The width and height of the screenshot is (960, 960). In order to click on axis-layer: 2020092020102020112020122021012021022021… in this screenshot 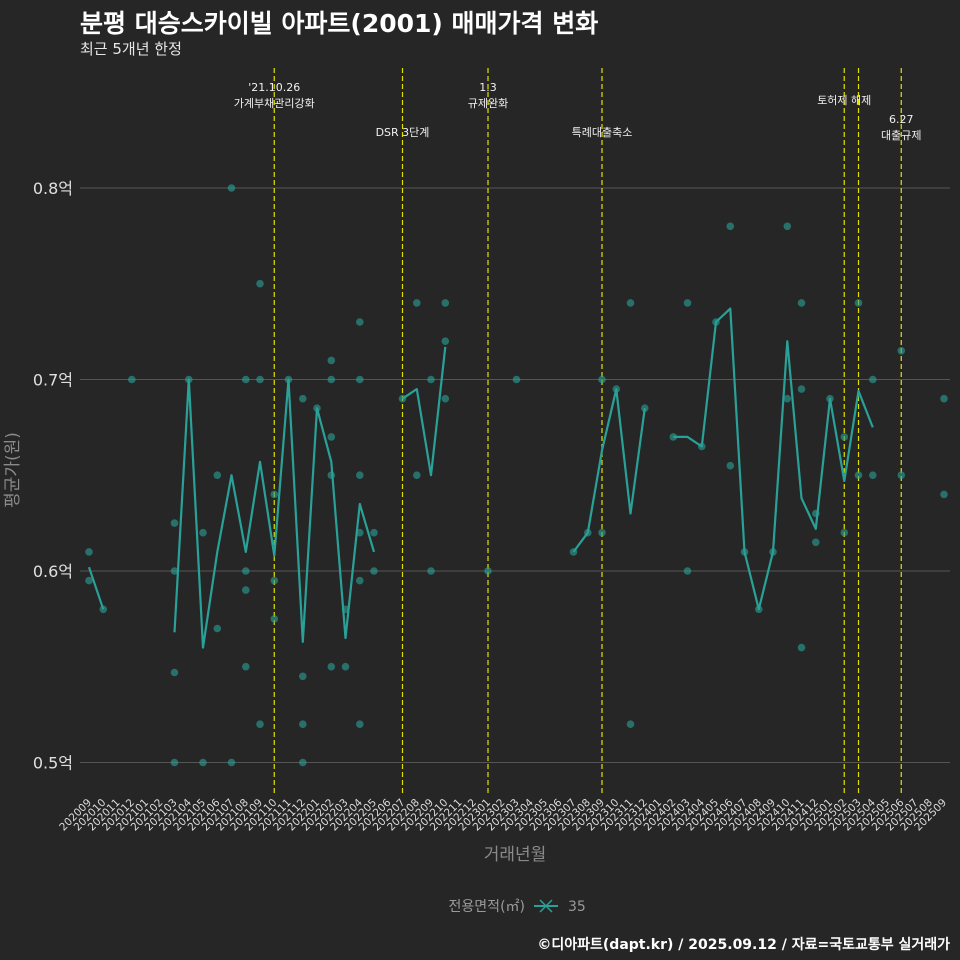, I will do `click(503, 814)`.